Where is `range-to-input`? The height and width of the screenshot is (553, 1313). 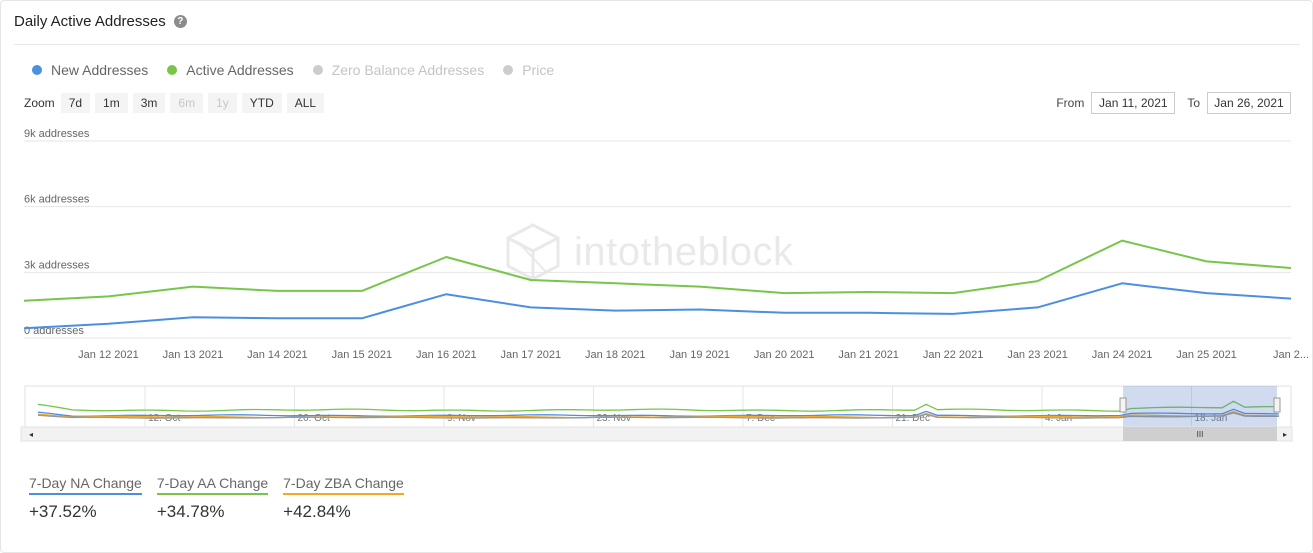
range-to-input is located at coordinates (1249, 103).